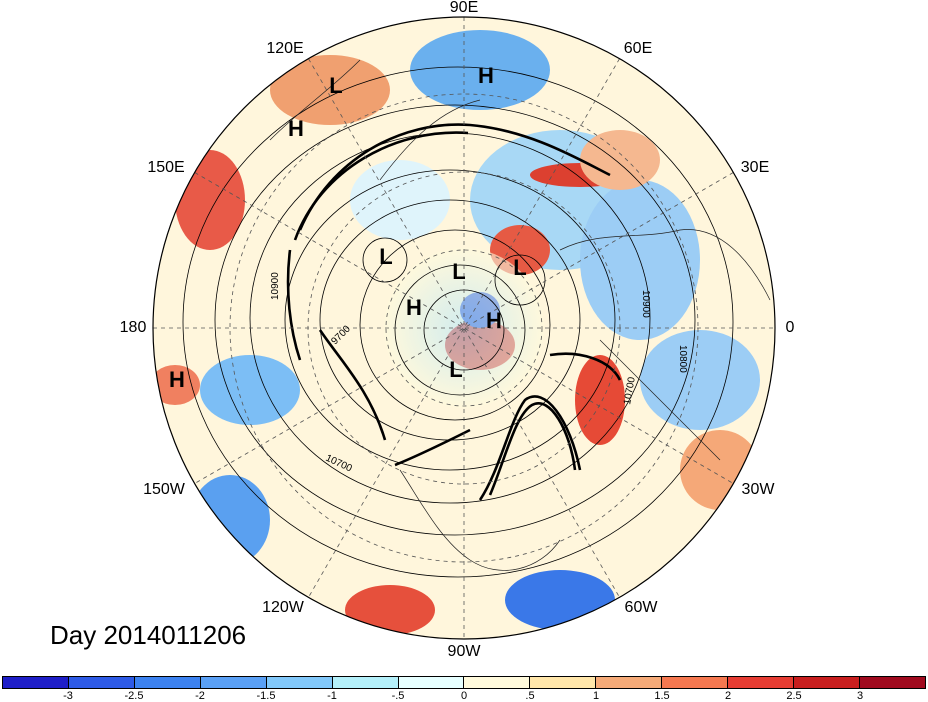 This screenshot has height=702, width=928. I want to click on contour-label: 10700, so click(630, 391).